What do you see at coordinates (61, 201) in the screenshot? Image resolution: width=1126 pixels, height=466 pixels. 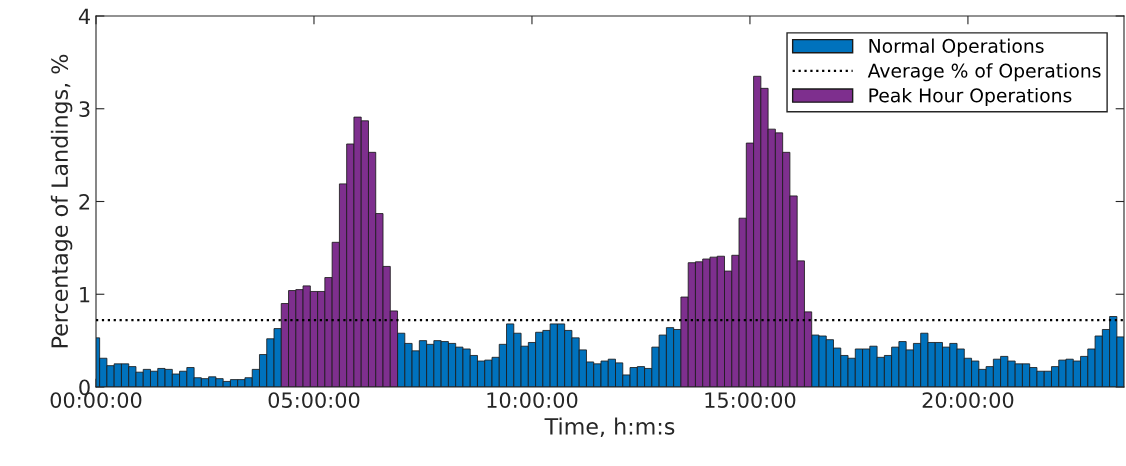 I see `y-axis-title: Percentage of Landings, %` at bounding box center [61, 201].